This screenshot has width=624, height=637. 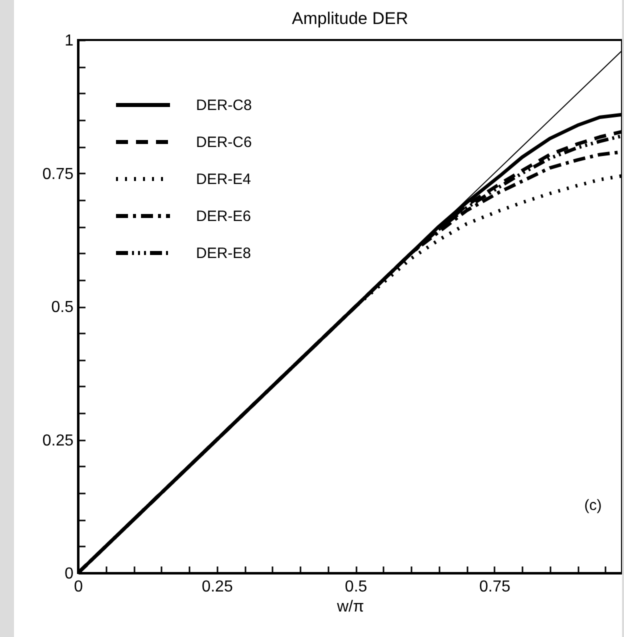 What do you see at coordinates (224, 105) in the screenshot?
I see `legend-label: DER-C8` at bounding box center [224, 105].